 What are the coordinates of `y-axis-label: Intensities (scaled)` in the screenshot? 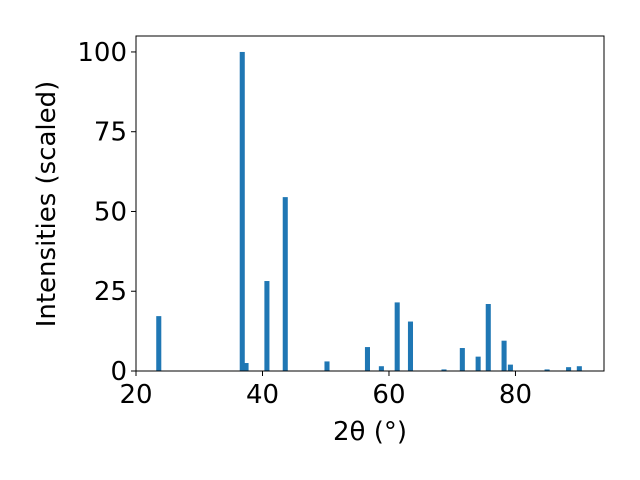 It's located at (47, 204).